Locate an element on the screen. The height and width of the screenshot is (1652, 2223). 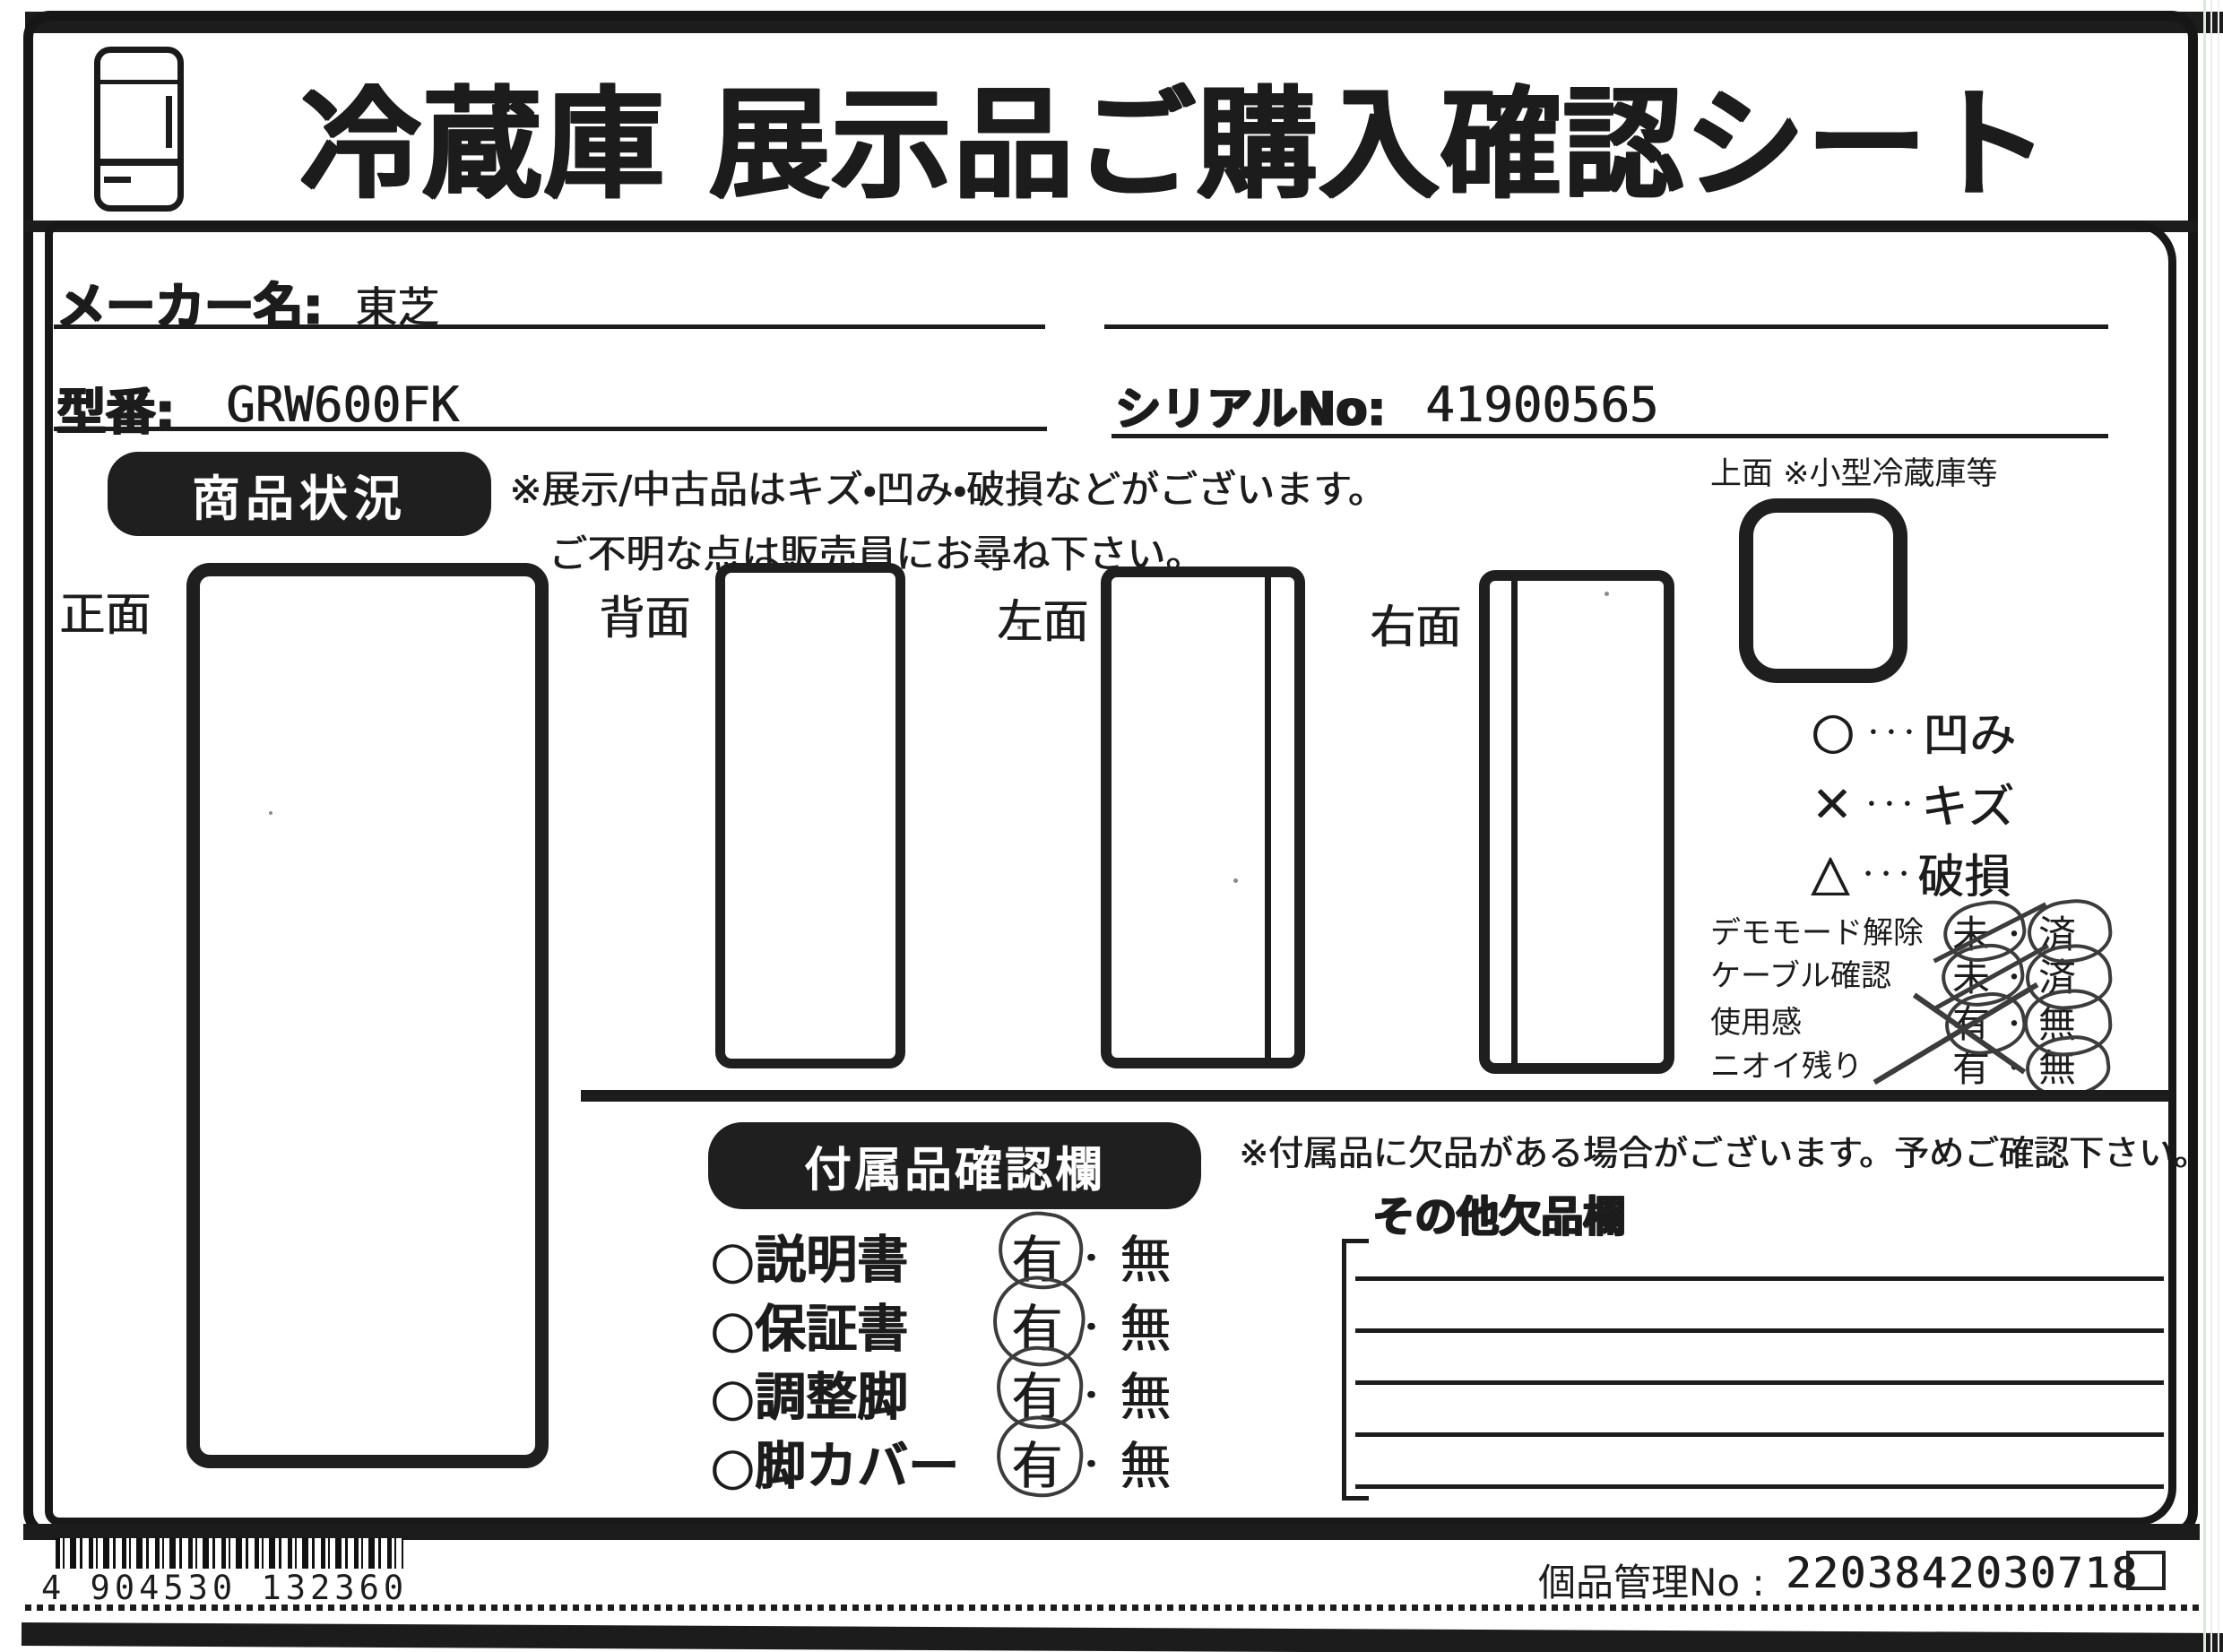
accessory-options-manual: 有 ・ 無 is located at coordinates (1091, 1256).